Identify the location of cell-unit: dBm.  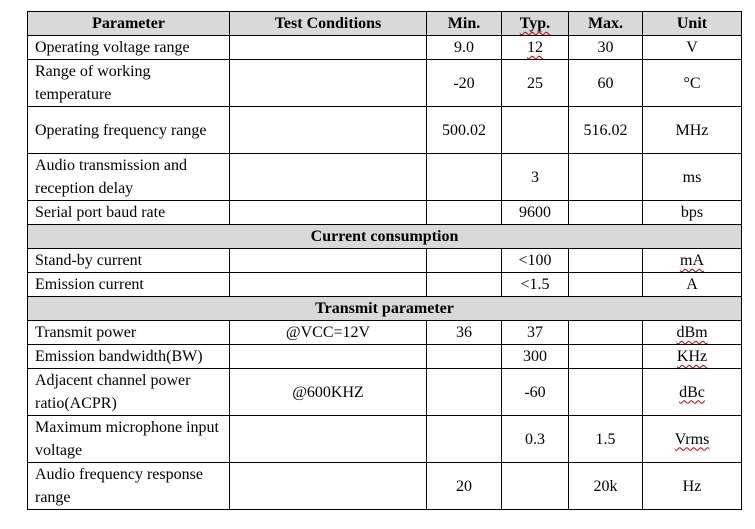
(692, 332).